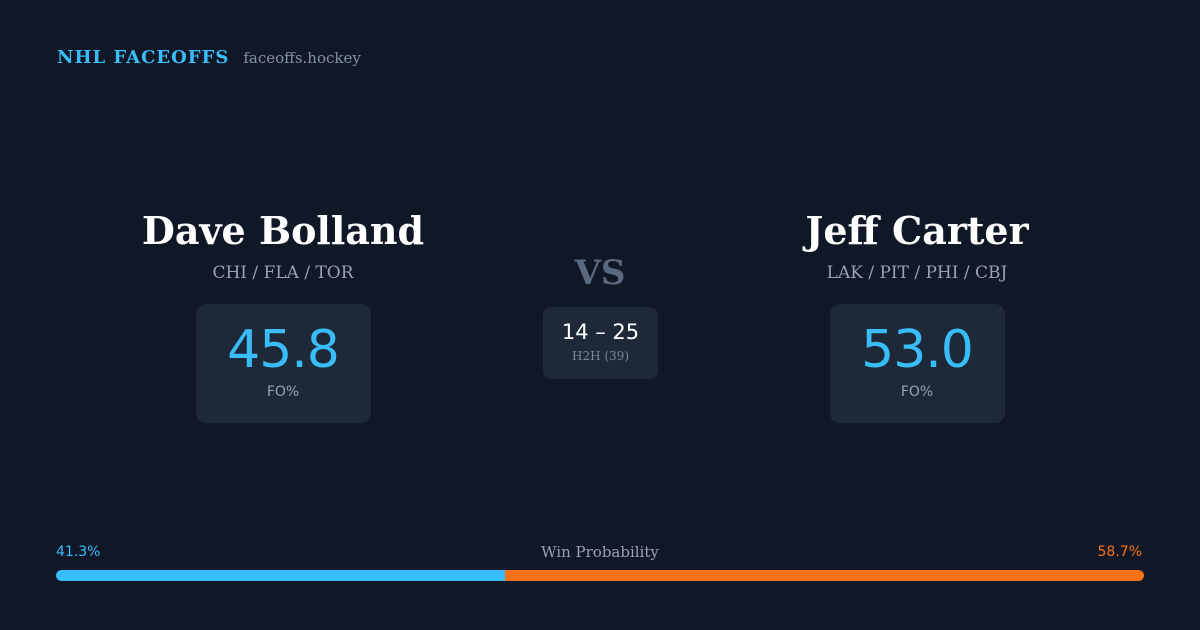 This screenshot has height=630, width=1200. Describe the element at coordinates (283, 273) in the screenshot. I see `player-left-teams: CHI / FLA / TOR` at that location.